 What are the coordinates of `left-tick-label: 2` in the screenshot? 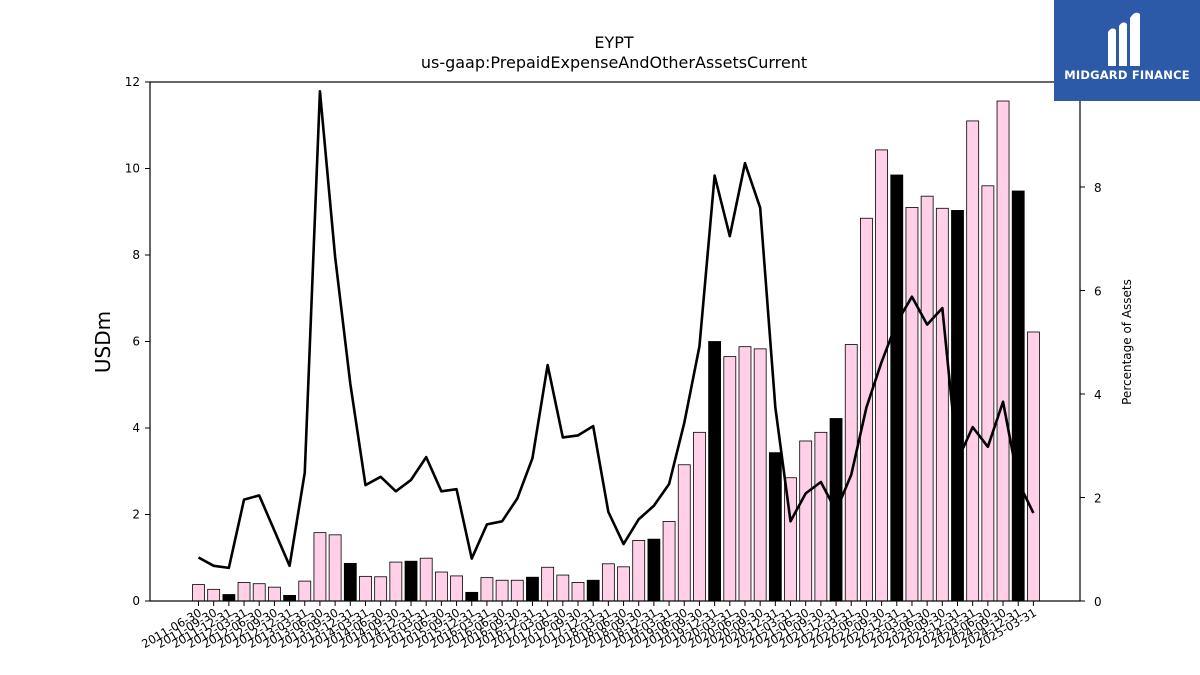 It's located at (136, 515).